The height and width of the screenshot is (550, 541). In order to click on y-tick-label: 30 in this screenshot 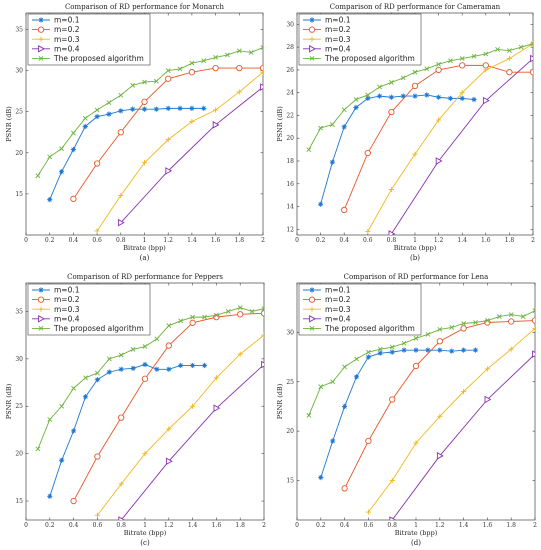, I will do `click(19, 359)`.